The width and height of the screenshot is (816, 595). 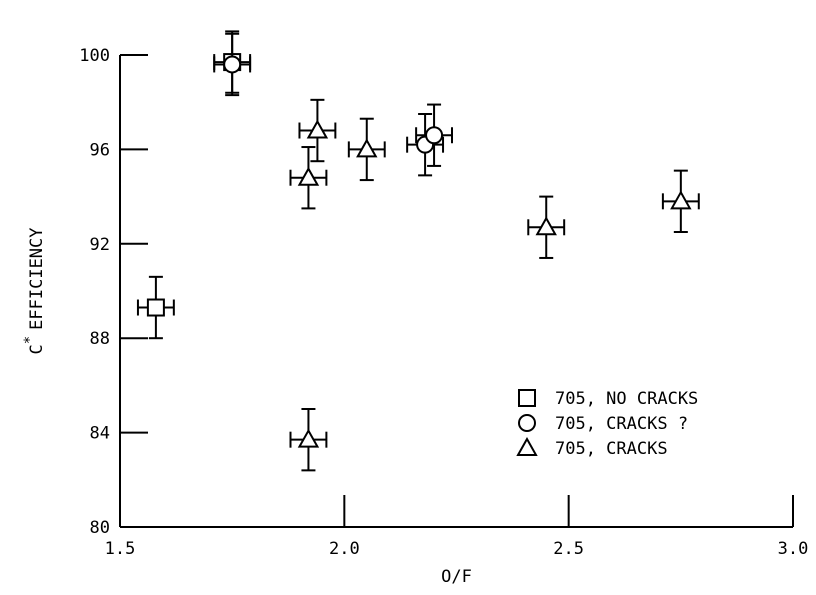 I want to click on data-point-square, so click(x=155, y=307).